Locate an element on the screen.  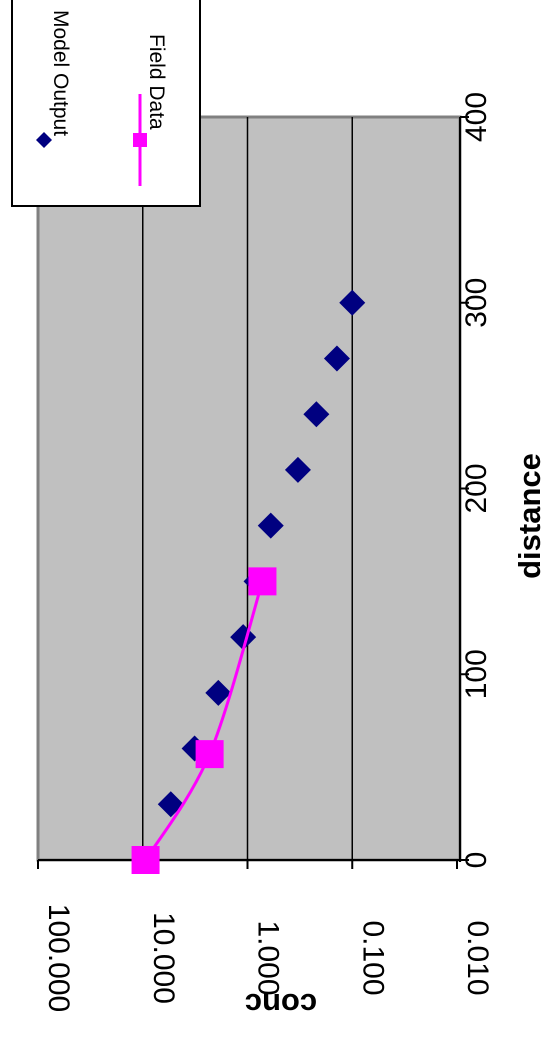
x-tick-label: 400 is located at coordinates (476, 117).